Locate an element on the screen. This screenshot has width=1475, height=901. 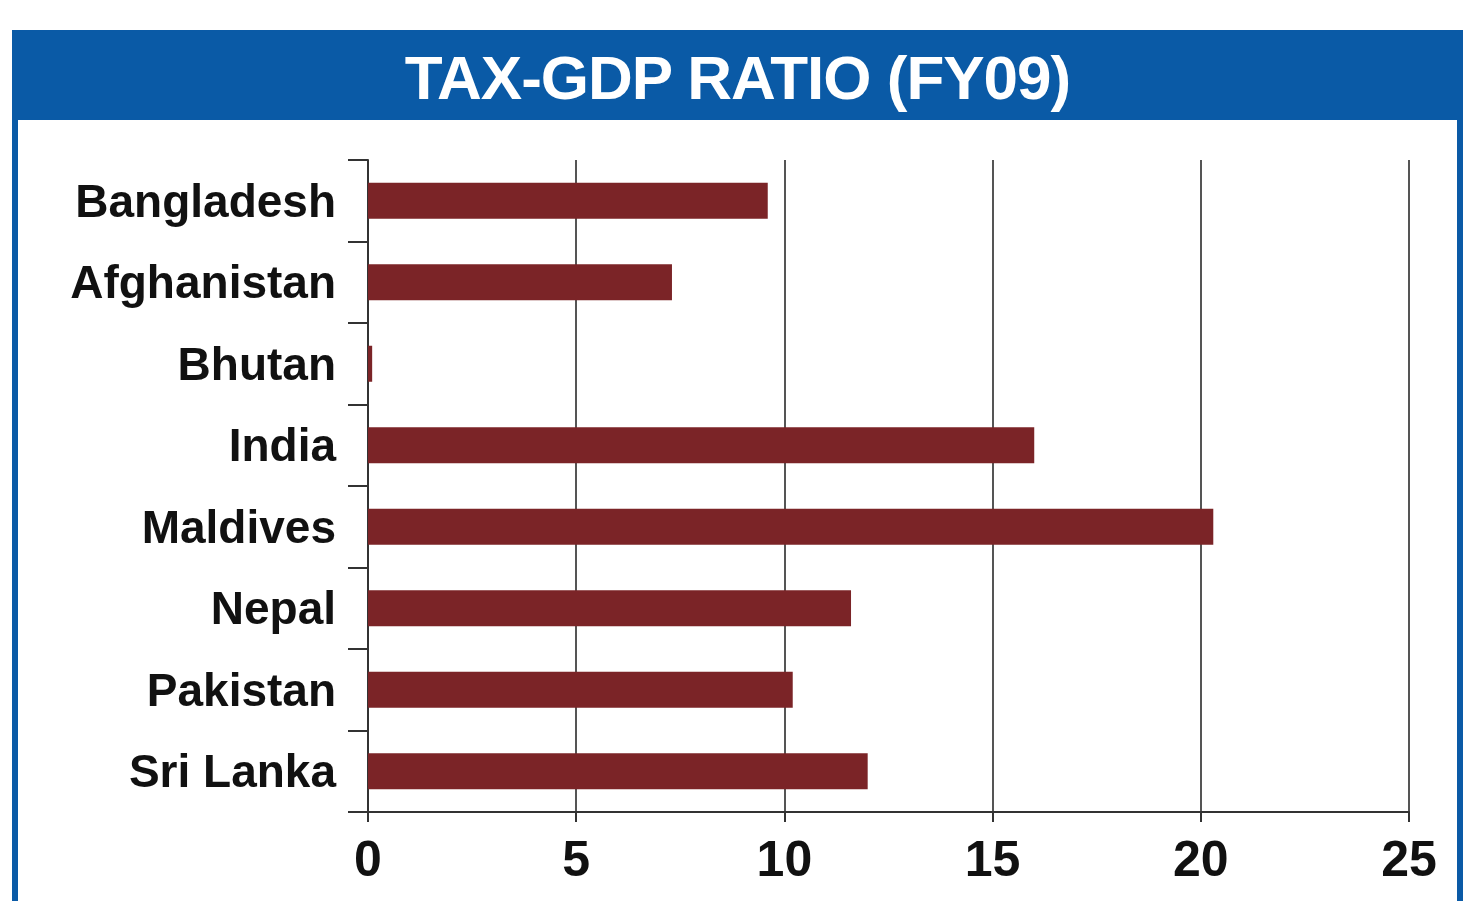
y-tick-label: Bhutan is located at coordinates (256, 363).